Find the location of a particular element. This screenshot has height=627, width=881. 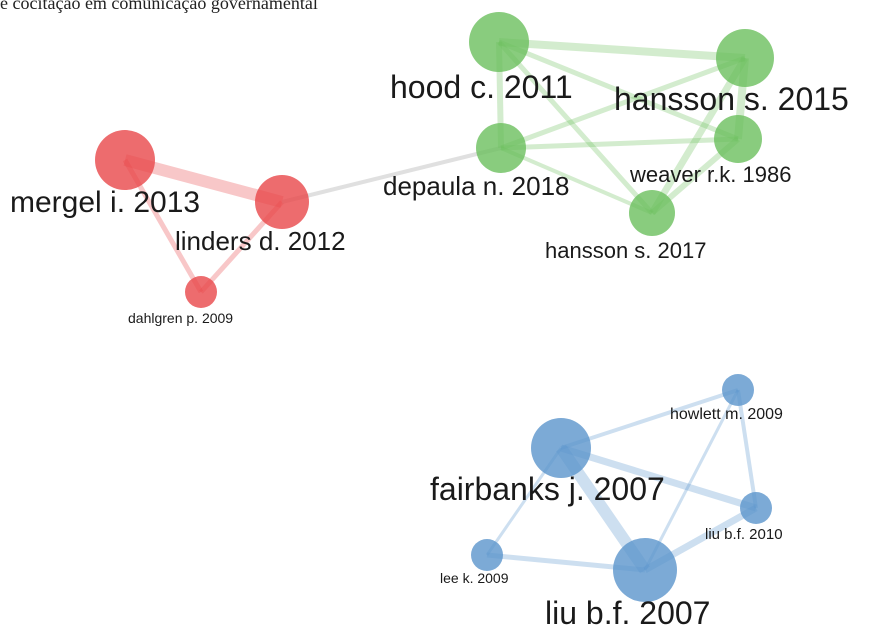

node-label: depaula n. 2018 is located at coordinates (476, 186).